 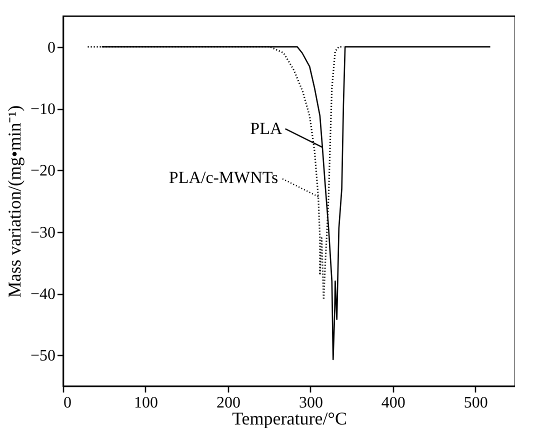 What do you see at coordinates (228, 403) in the screenshot?
I see `x-tick-label: 200` at bounding box center [228, 403].